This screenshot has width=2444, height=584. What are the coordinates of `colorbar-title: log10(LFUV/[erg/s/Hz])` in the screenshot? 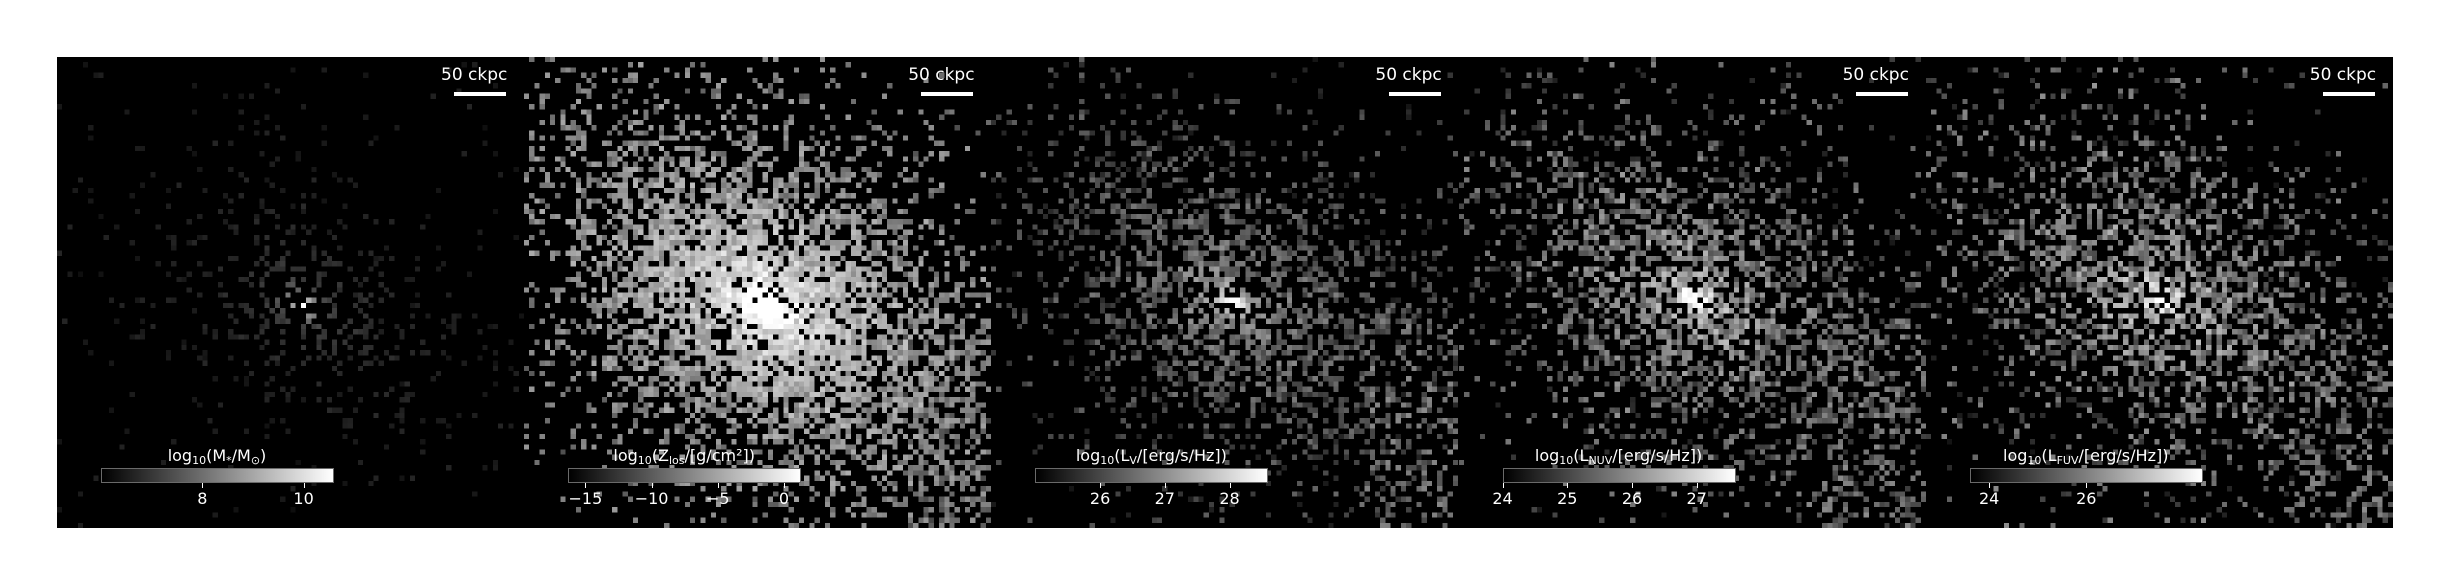 It's located at (2086, 458).